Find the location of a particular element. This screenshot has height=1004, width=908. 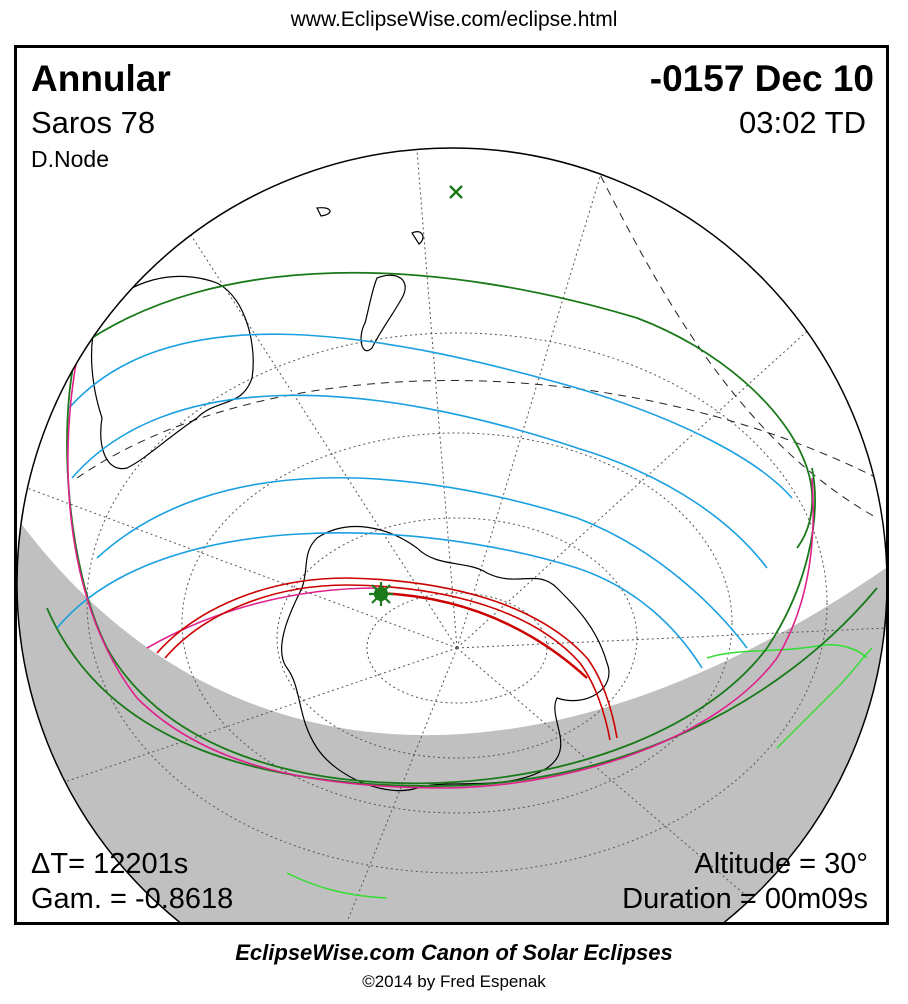

central-path is located at coordinates (387, 659).